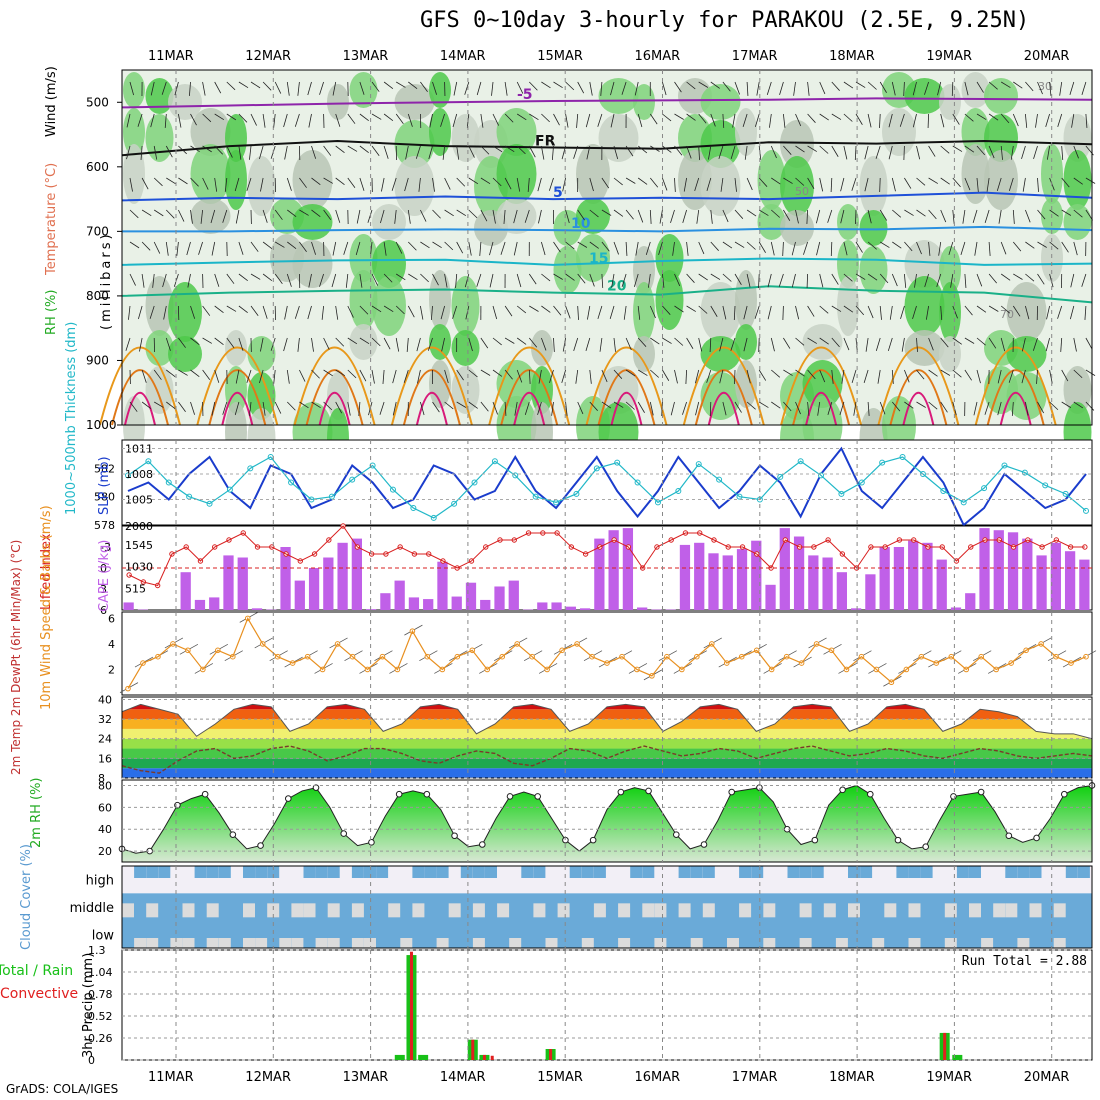 This screenshot has height=1100, width=1100. What do you see at coordinates (769, 910) in the screenshot?
I see `cloud-mid-cell` at bounding box center [769, 910].